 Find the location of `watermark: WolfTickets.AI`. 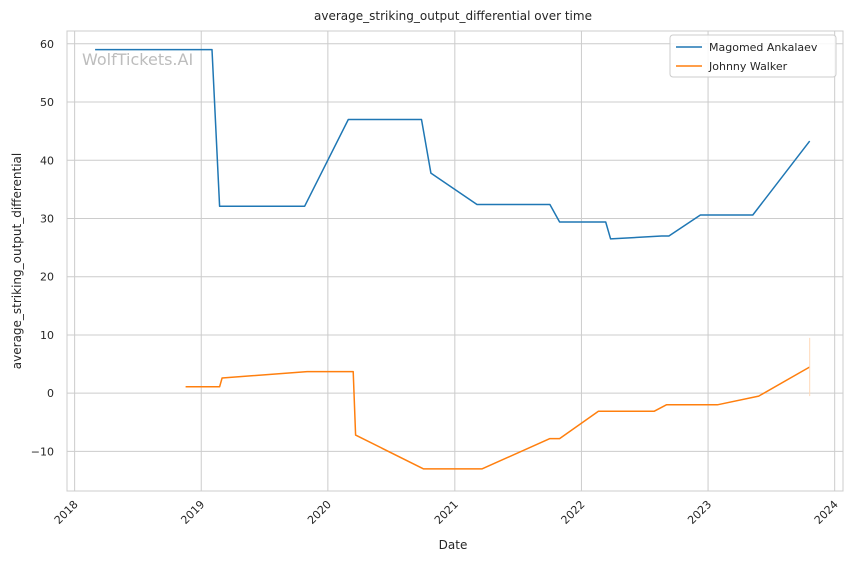

watermark: WolfTickets.AI is located at coordinates (137, 59).